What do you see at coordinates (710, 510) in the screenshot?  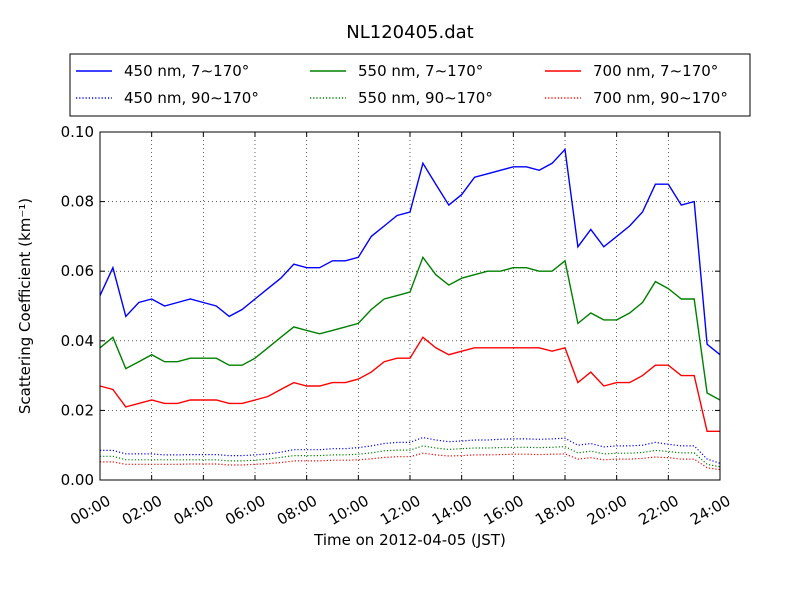 I see `x-tick-label: 24:00` at bounding box center [710, 510].